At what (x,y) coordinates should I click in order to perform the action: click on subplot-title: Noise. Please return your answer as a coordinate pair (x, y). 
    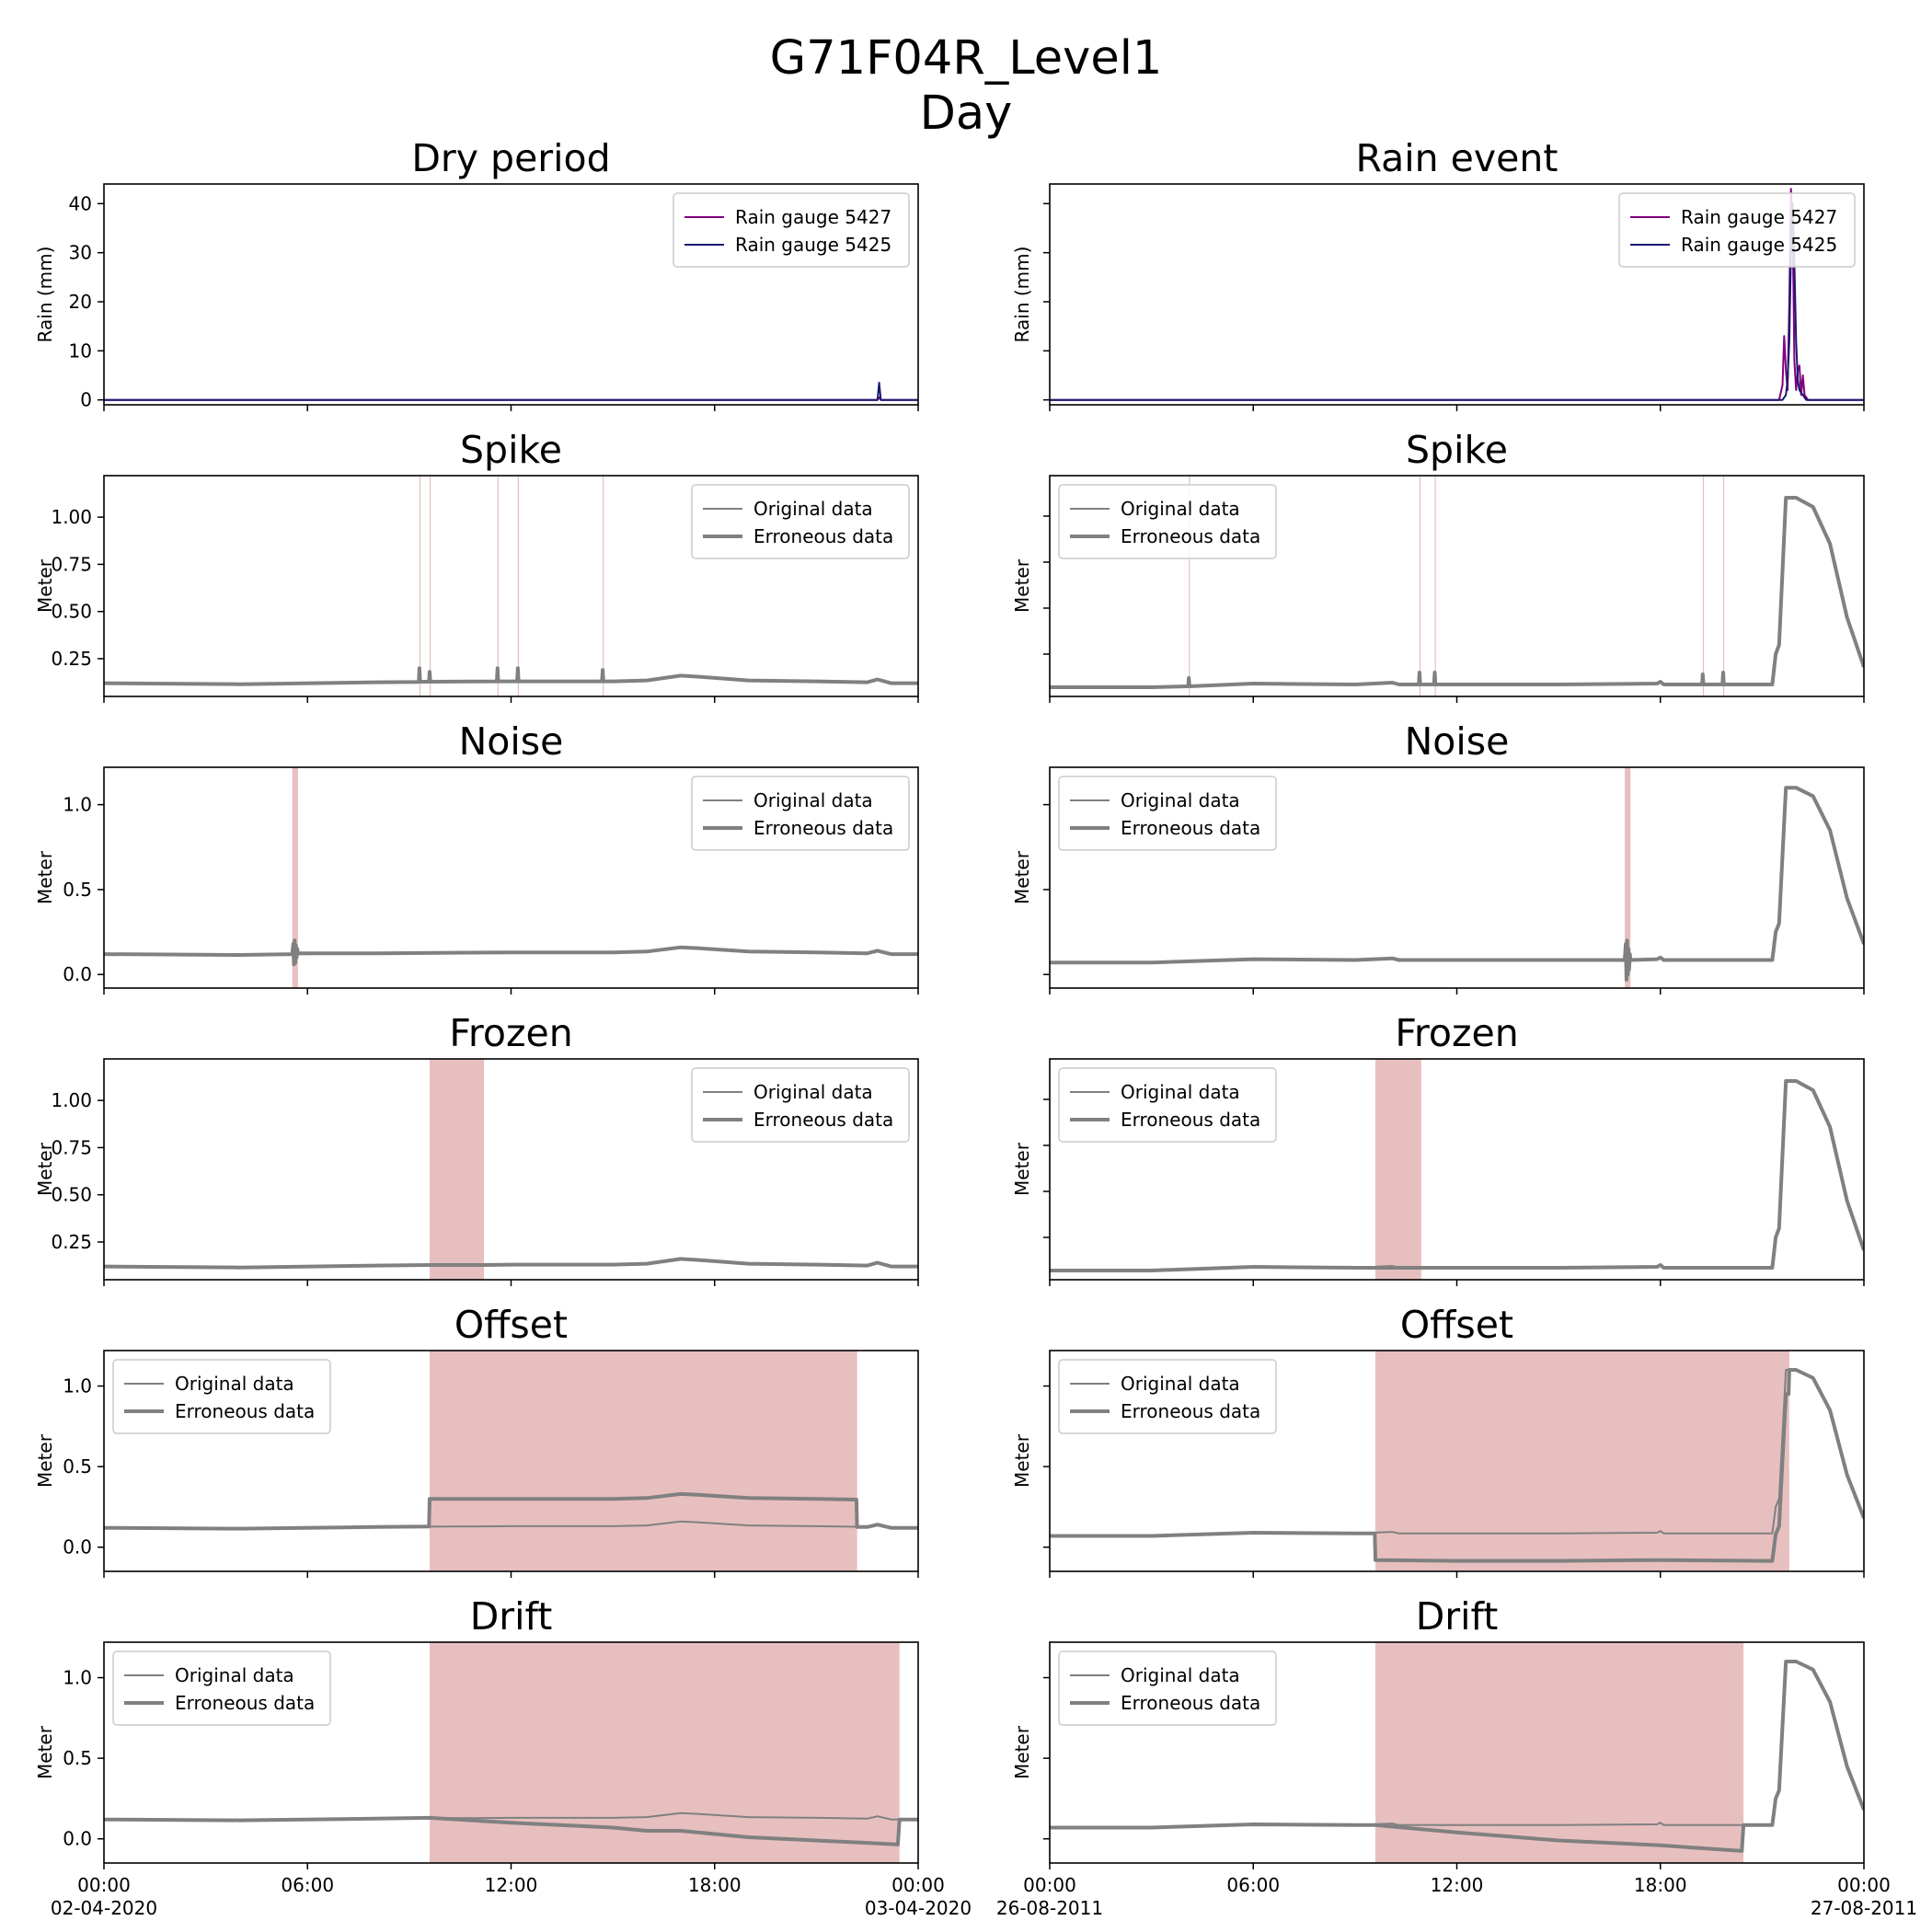
    Looking at the image, I should click on (511, 741).